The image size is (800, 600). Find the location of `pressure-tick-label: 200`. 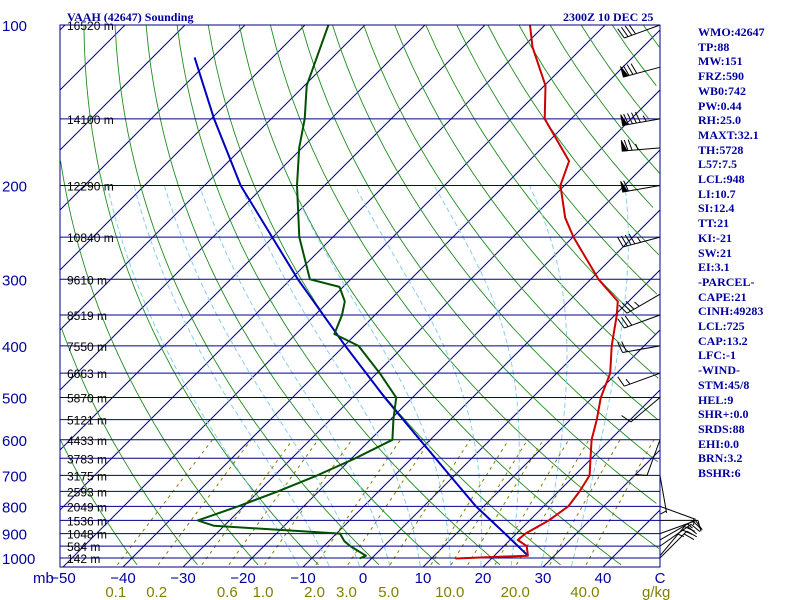

pressure-tick-label: 200 is located at coordinates (14, 186).